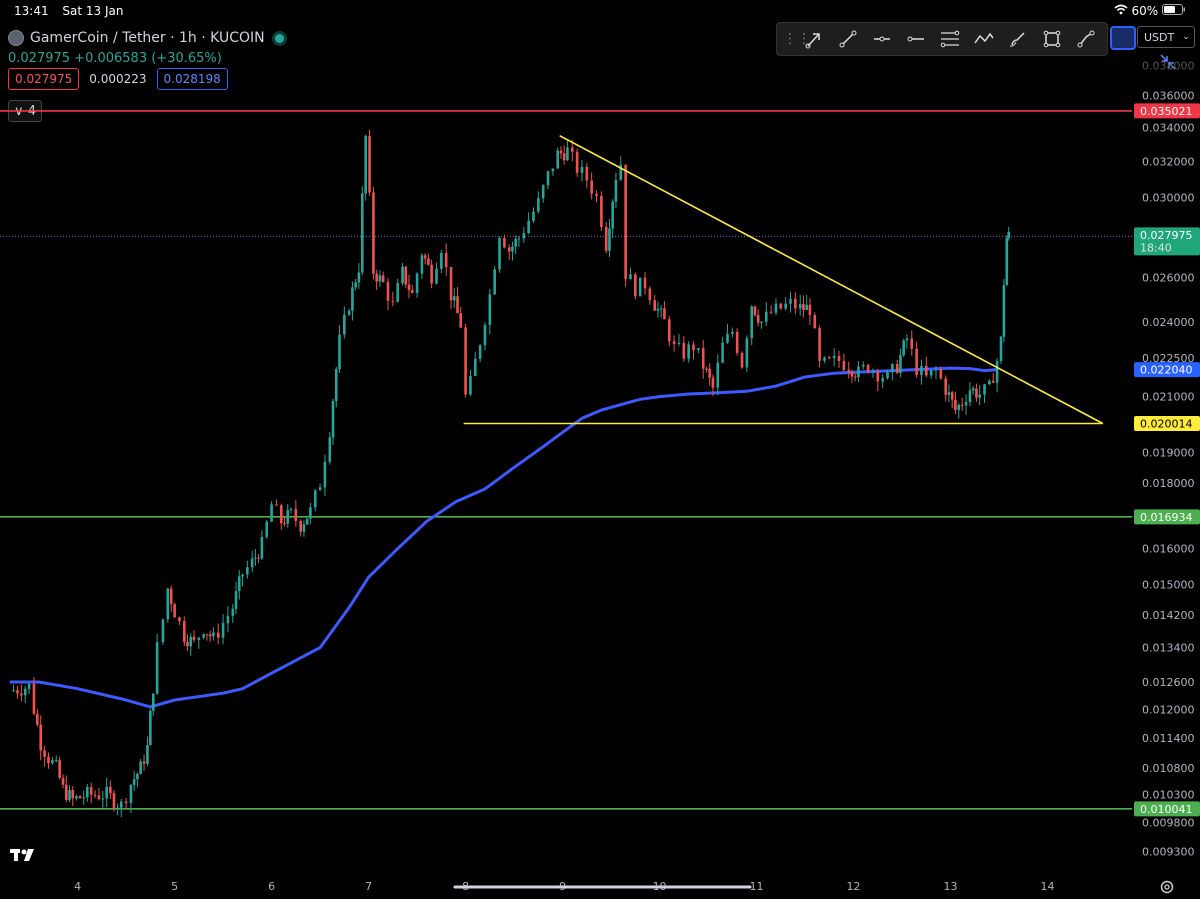 This screenshot has width=1200, height=899. I want to click on y-tick-0.009300: 0.009300, so click(1168, 852).